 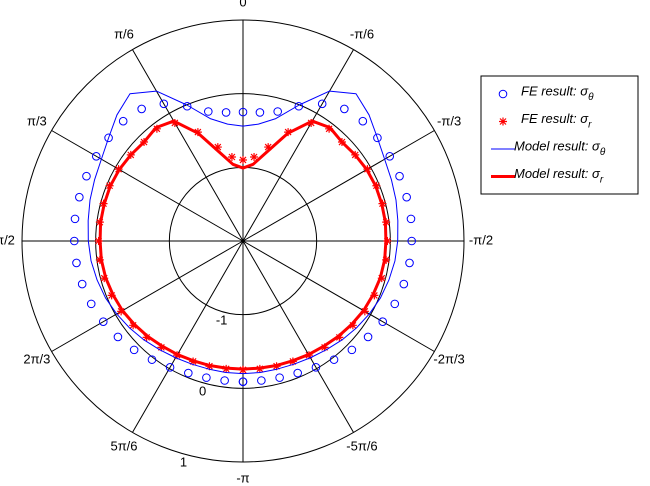 I want to click on r-tick-label: 0, so click(x=202, y=390).